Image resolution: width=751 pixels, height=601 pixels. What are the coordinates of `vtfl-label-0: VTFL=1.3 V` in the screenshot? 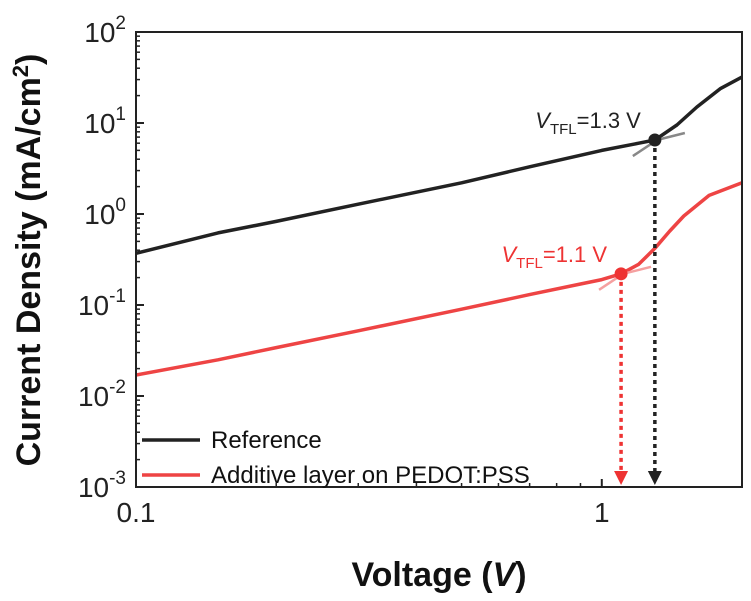 It's located at (588, 123).